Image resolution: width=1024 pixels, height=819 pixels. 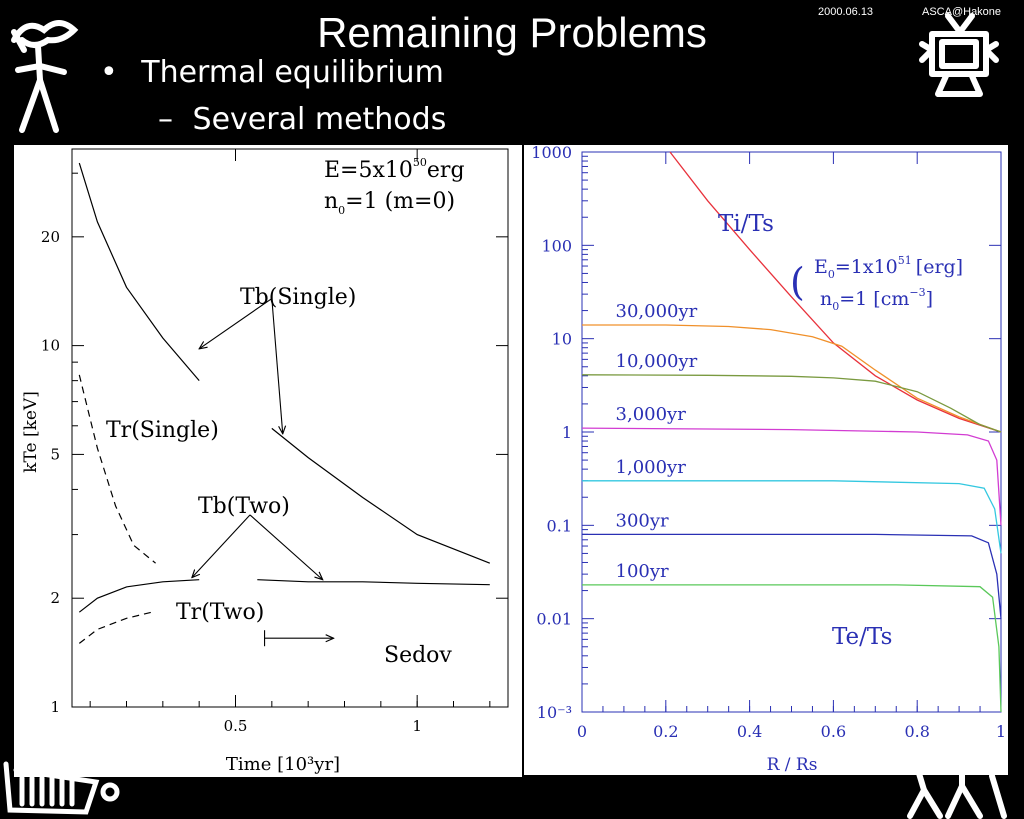 What do you see at coordinates (220, 612) in the screenshot?
I see `label-tr-two: Tr(Two)` at bounding box center [220, 612].